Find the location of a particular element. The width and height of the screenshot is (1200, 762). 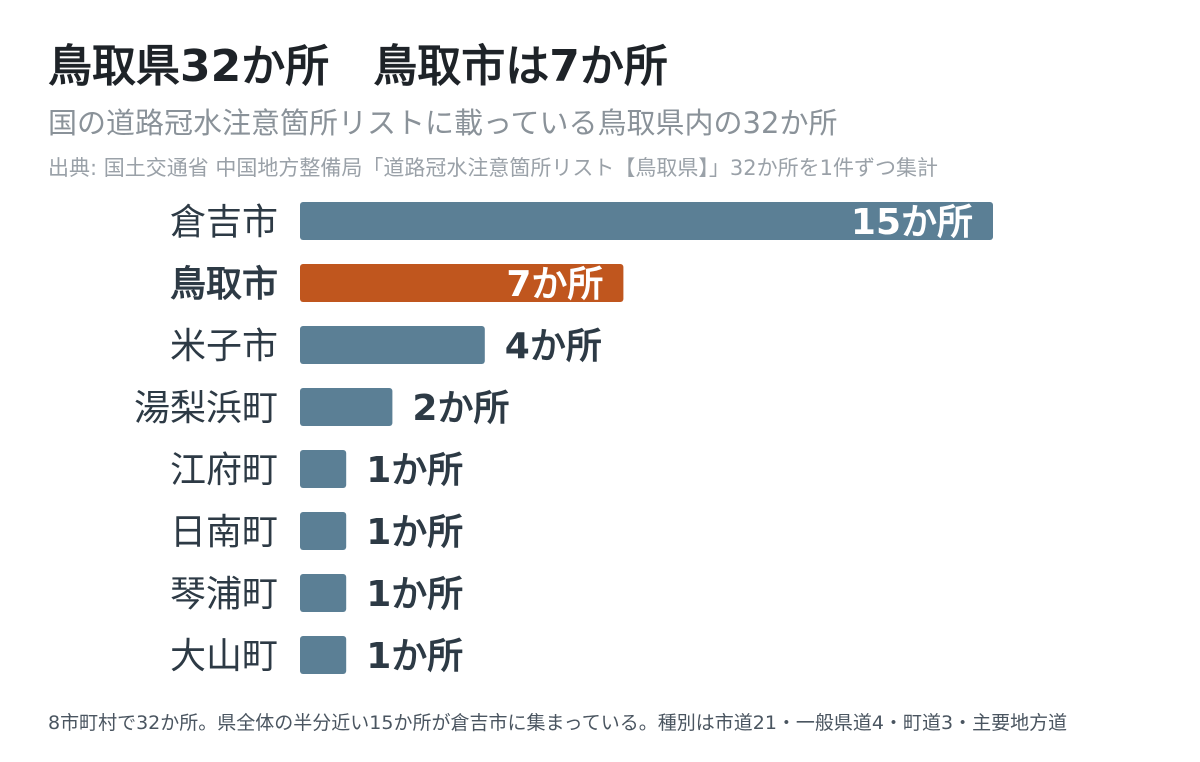

value-label: 2か所 is located at coordinates (460, 408).